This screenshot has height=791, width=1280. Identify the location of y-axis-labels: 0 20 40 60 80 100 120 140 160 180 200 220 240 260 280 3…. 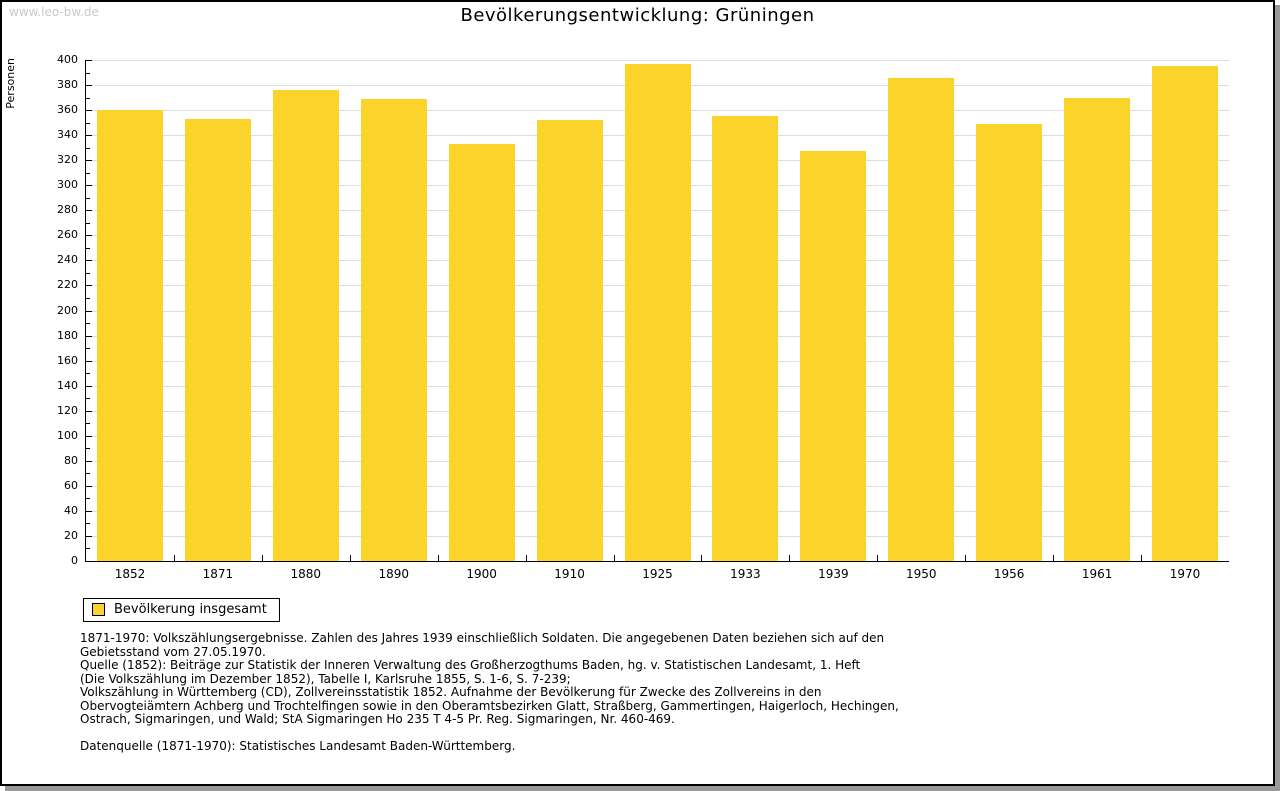
(41, 393).